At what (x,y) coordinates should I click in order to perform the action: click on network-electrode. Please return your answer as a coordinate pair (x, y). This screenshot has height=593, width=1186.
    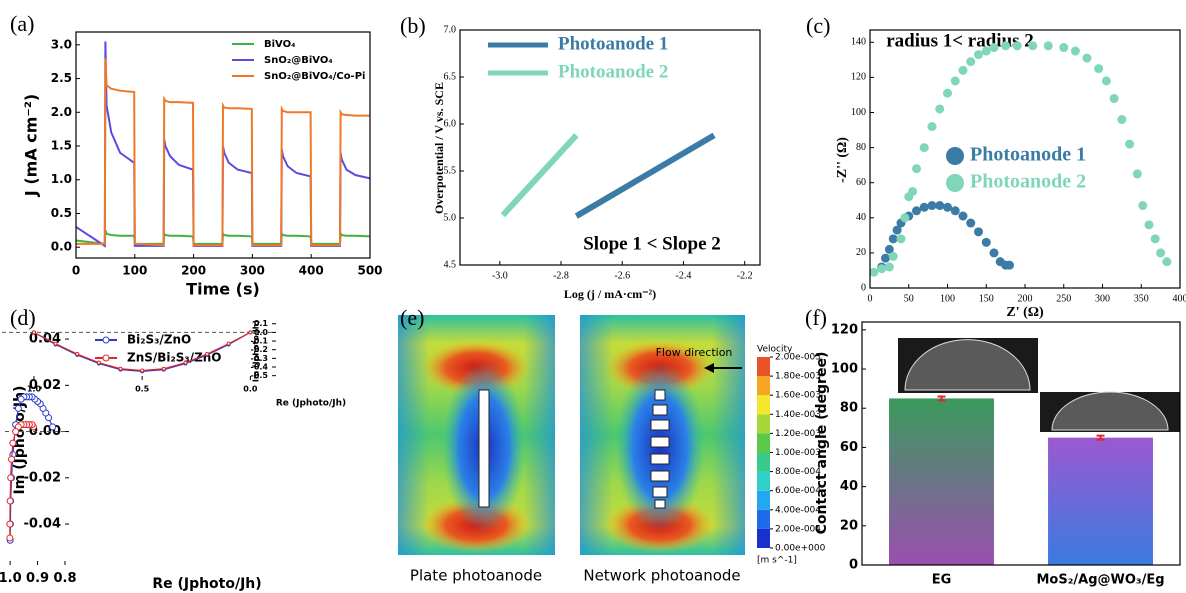
    Looking at the image, I should click on (660, 449).